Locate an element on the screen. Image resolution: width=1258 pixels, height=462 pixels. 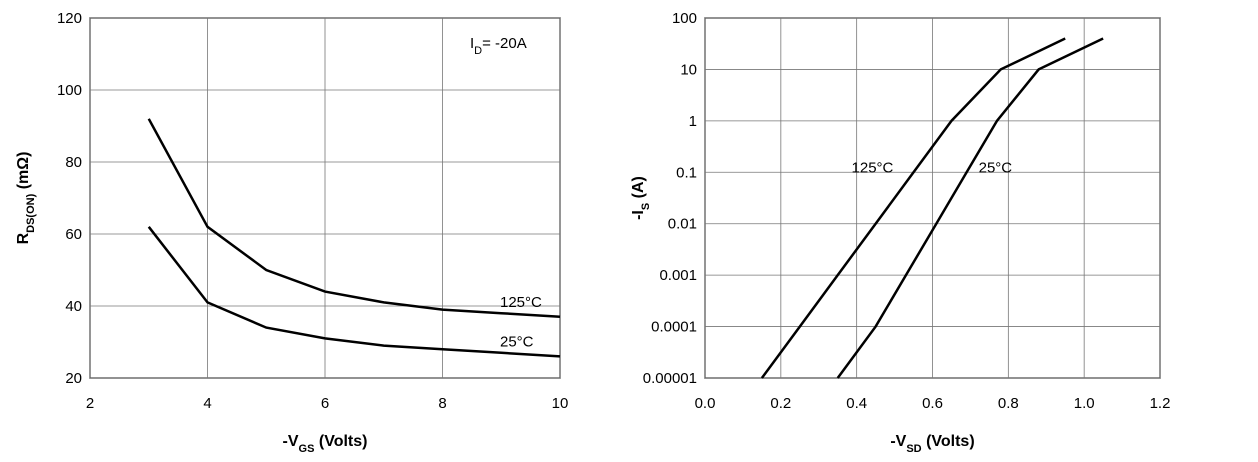
y-axis-label: RDS(ON) (mΩ) is located at coordinates (26, 198).